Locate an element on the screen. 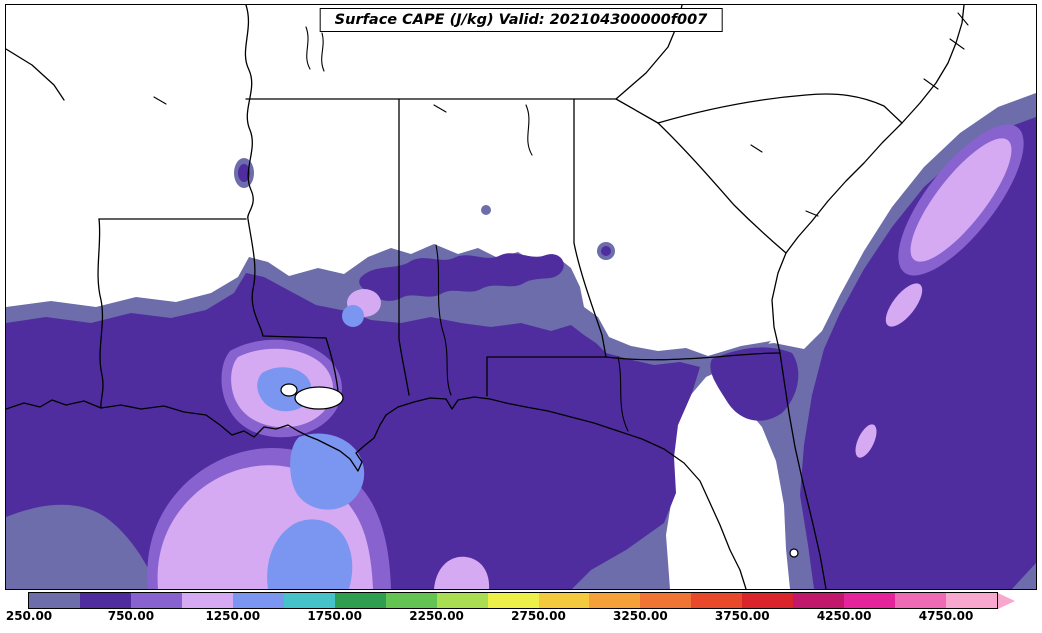 Image resolution: width=1042 pixels, height=633 pixels. colorbar-tick-label: 4250.00 is located at coordinates (844, 616).